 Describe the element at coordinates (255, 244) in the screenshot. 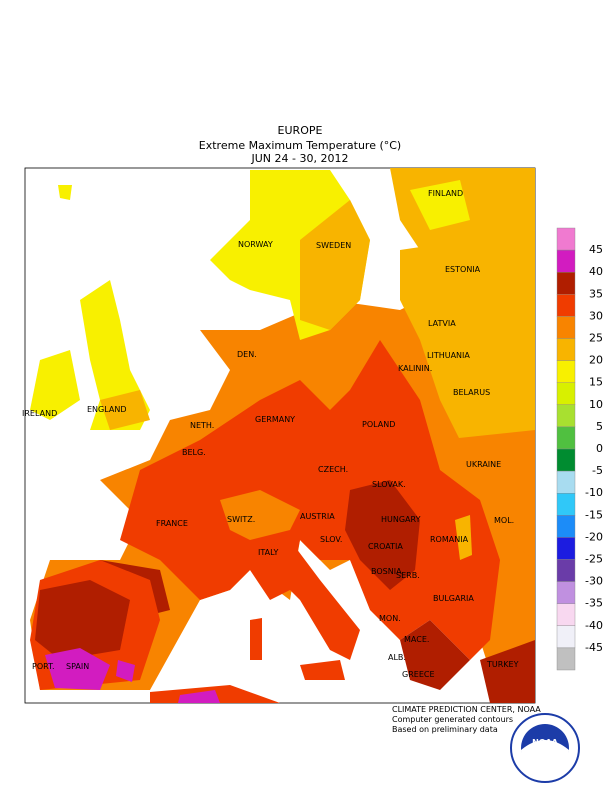

I see `country-label: NORWAY` at that location.